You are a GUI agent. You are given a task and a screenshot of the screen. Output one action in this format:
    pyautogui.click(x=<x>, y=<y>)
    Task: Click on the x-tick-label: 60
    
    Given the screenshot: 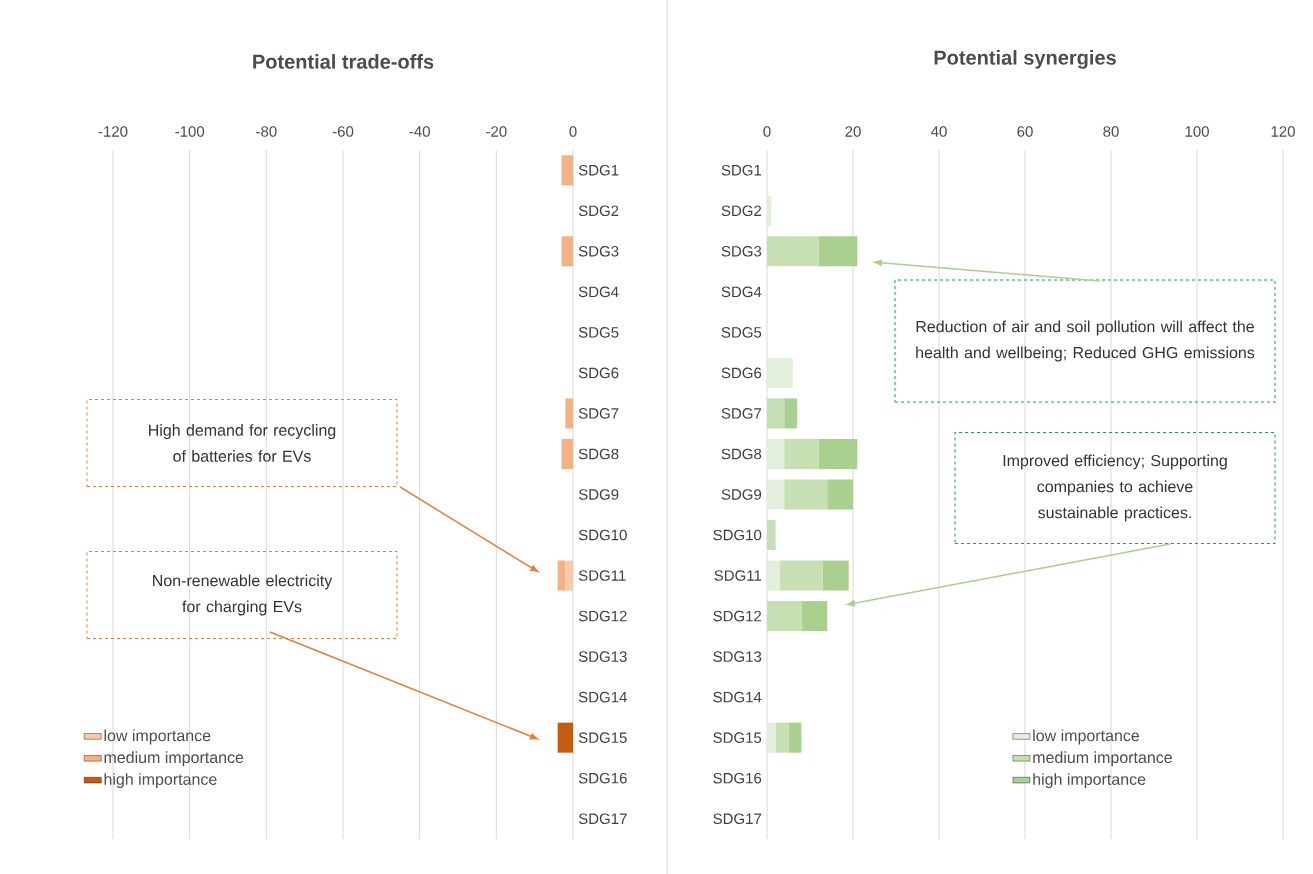 What is the action you would take?
    pyautogui.click(x=1025, y=131)
    